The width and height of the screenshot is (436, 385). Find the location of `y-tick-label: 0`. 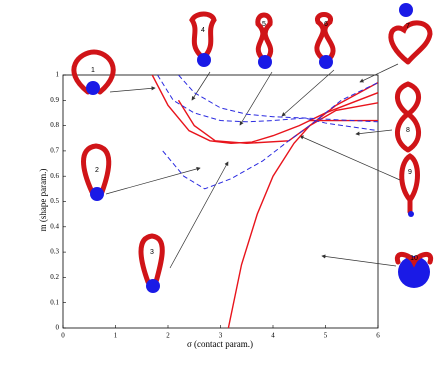

y-tick-label: 0 is located at coordinates (58, 328).